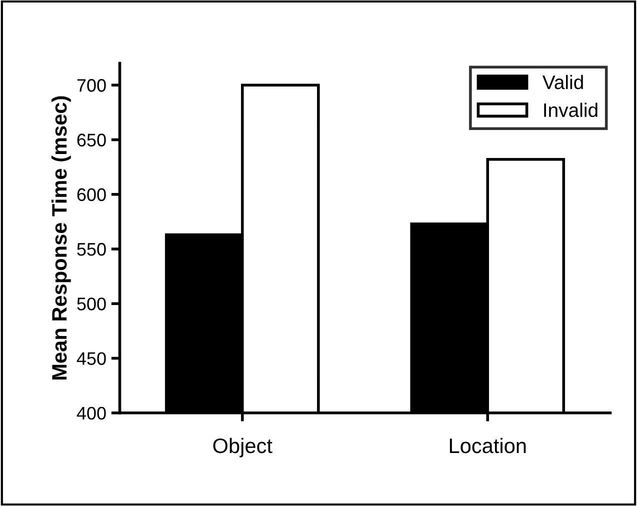 The image size is (637, 506). I want to click on legend-label: Invalid, so click(571, 110).